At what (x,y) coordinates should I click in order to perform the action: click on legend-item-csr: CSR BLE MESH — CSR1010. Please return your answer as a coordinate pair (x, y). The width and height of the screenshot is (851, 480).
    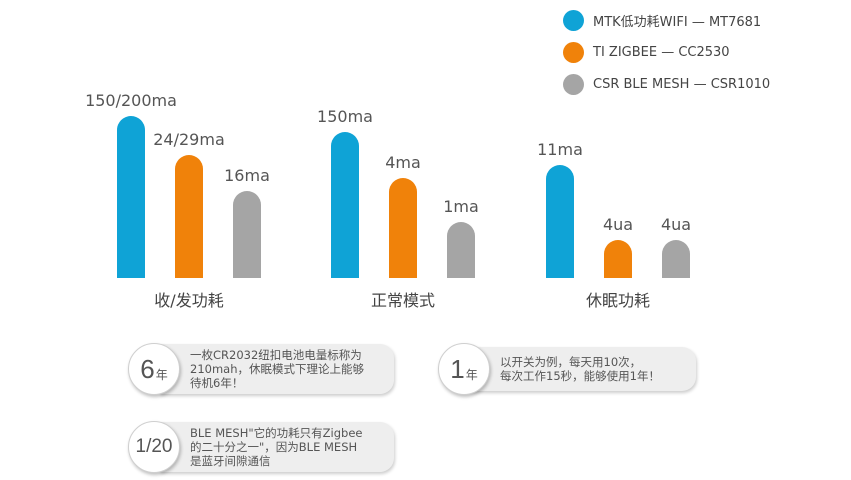
    Looking at the image, I should click on (666, 84).